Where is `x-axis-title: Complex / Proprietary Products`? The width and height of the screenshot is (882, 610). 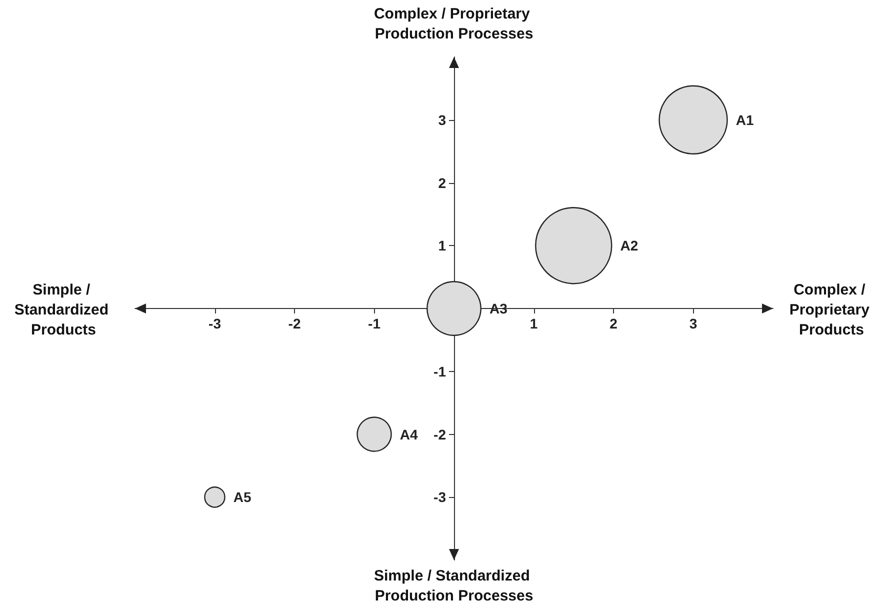 x-axis-title: Complex / Proprietary Products is located at coordinates (831, 310).